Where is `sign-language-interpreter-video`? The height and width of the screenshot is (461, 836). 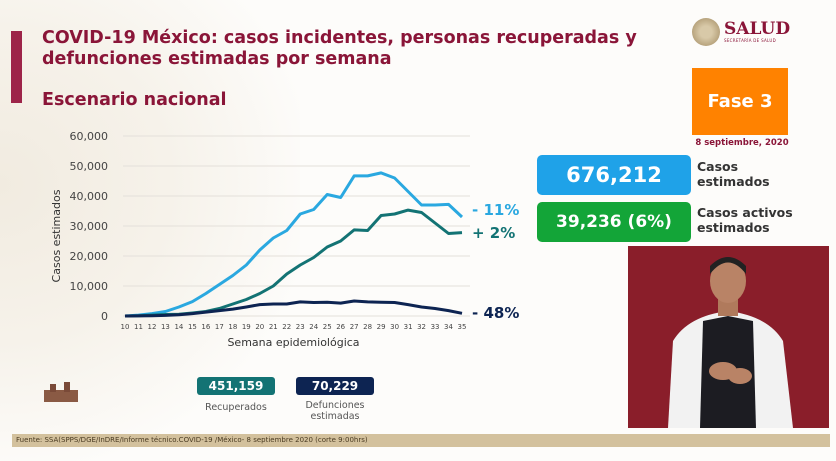
sign-language-interpreter-video is located at coordinates (728, 337).